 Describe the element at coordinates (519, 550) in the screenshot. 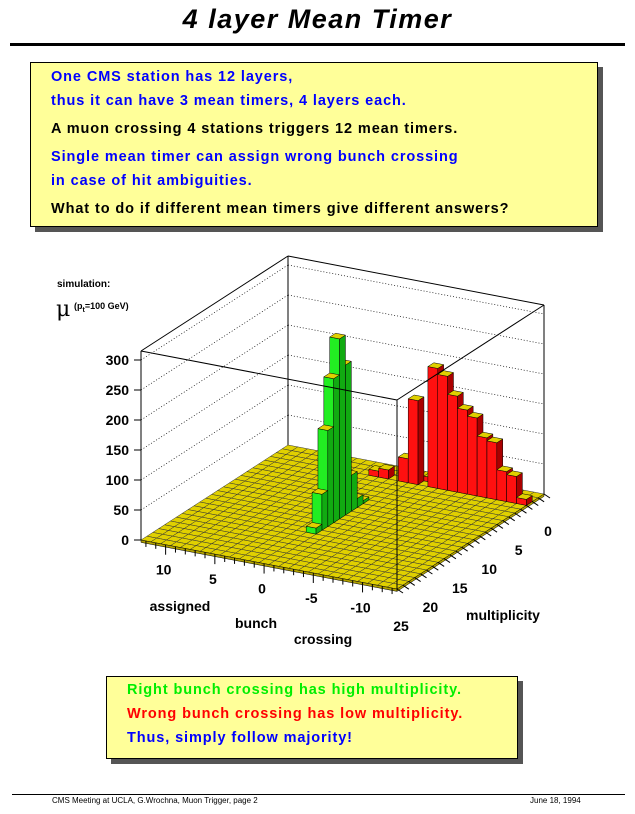

I see `y-tick-label: 5` at that location.